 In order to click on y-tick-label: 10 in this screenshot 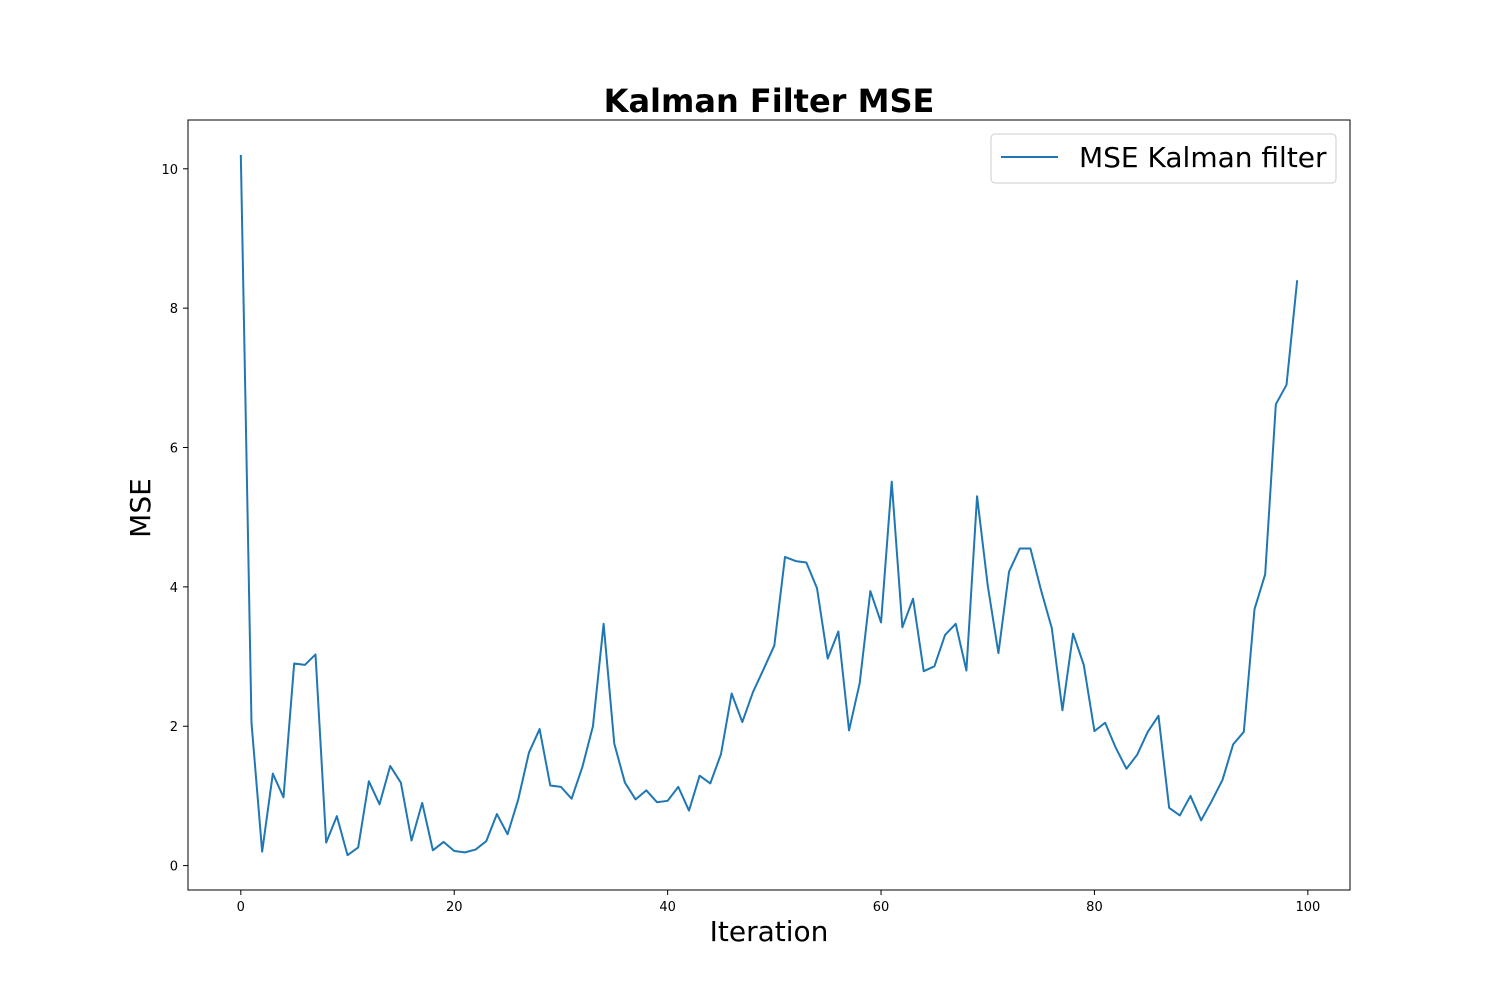, I will do `click(169, 170)`.